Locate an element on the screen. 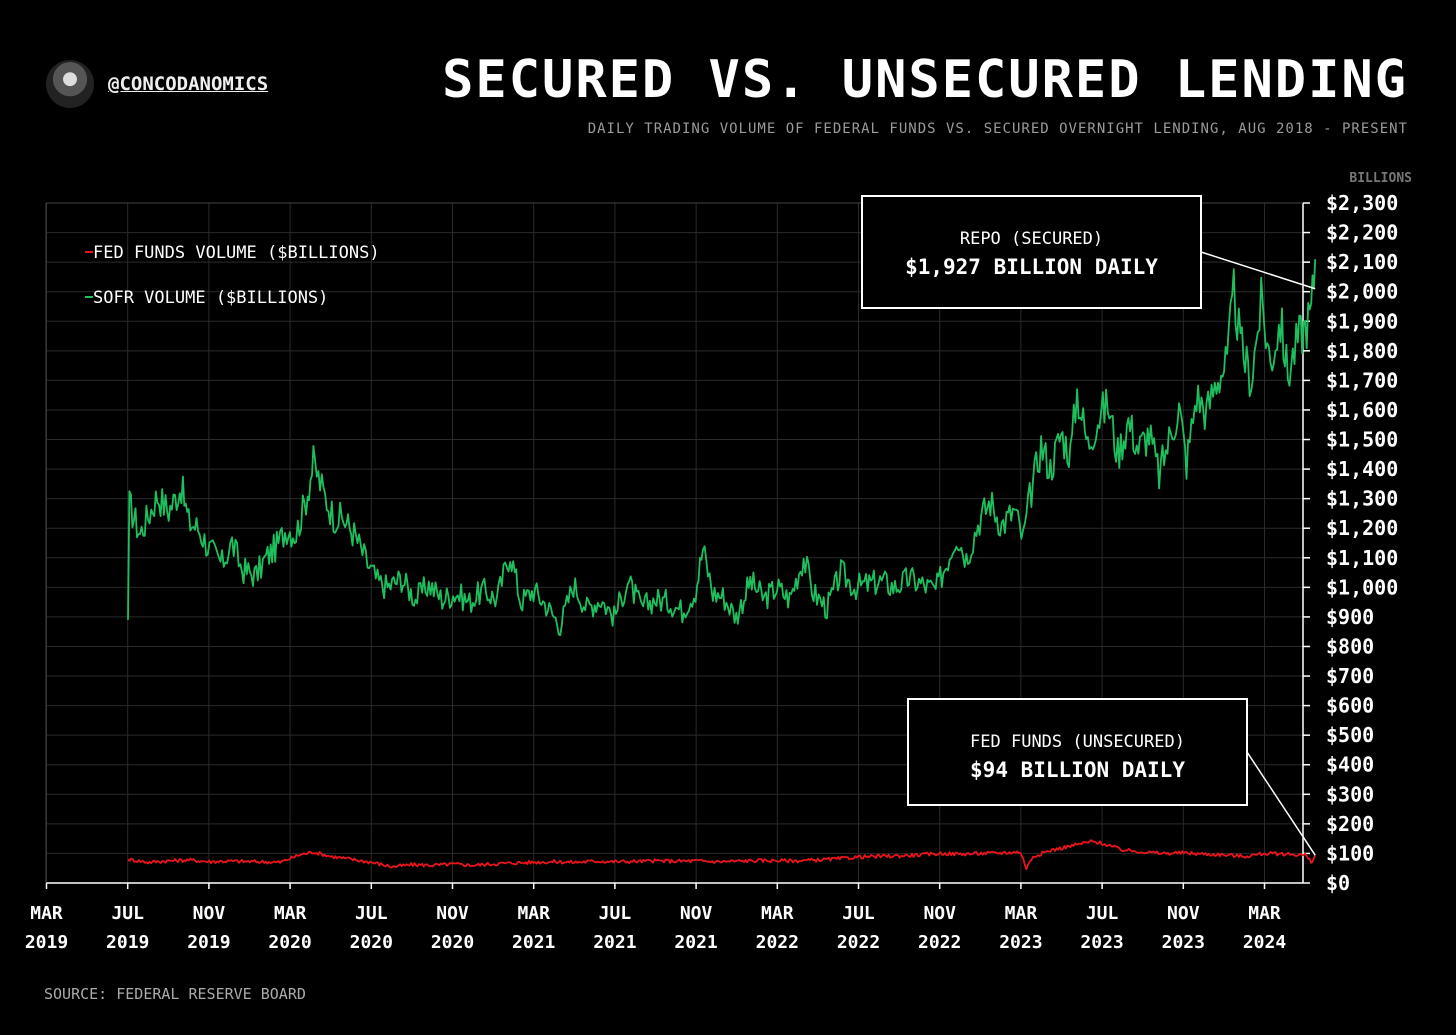 This screenshot has width=1456, height=1035. avatar is located at coordinates (70, 84).